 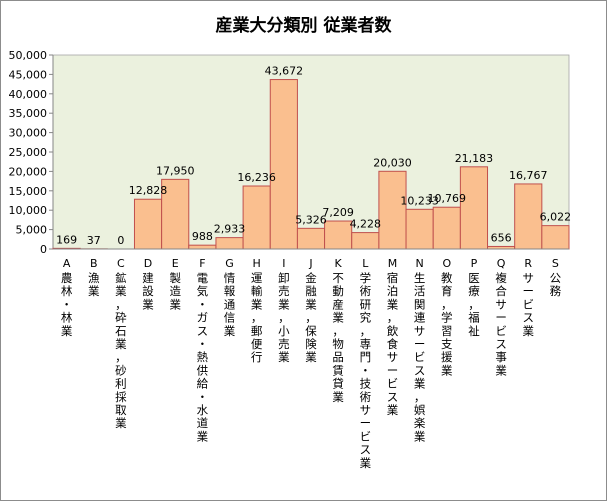 What do you see at coordinates (310, 263) in the screenshot?
I see `category-letter: J` at bounding box center [310, 263].